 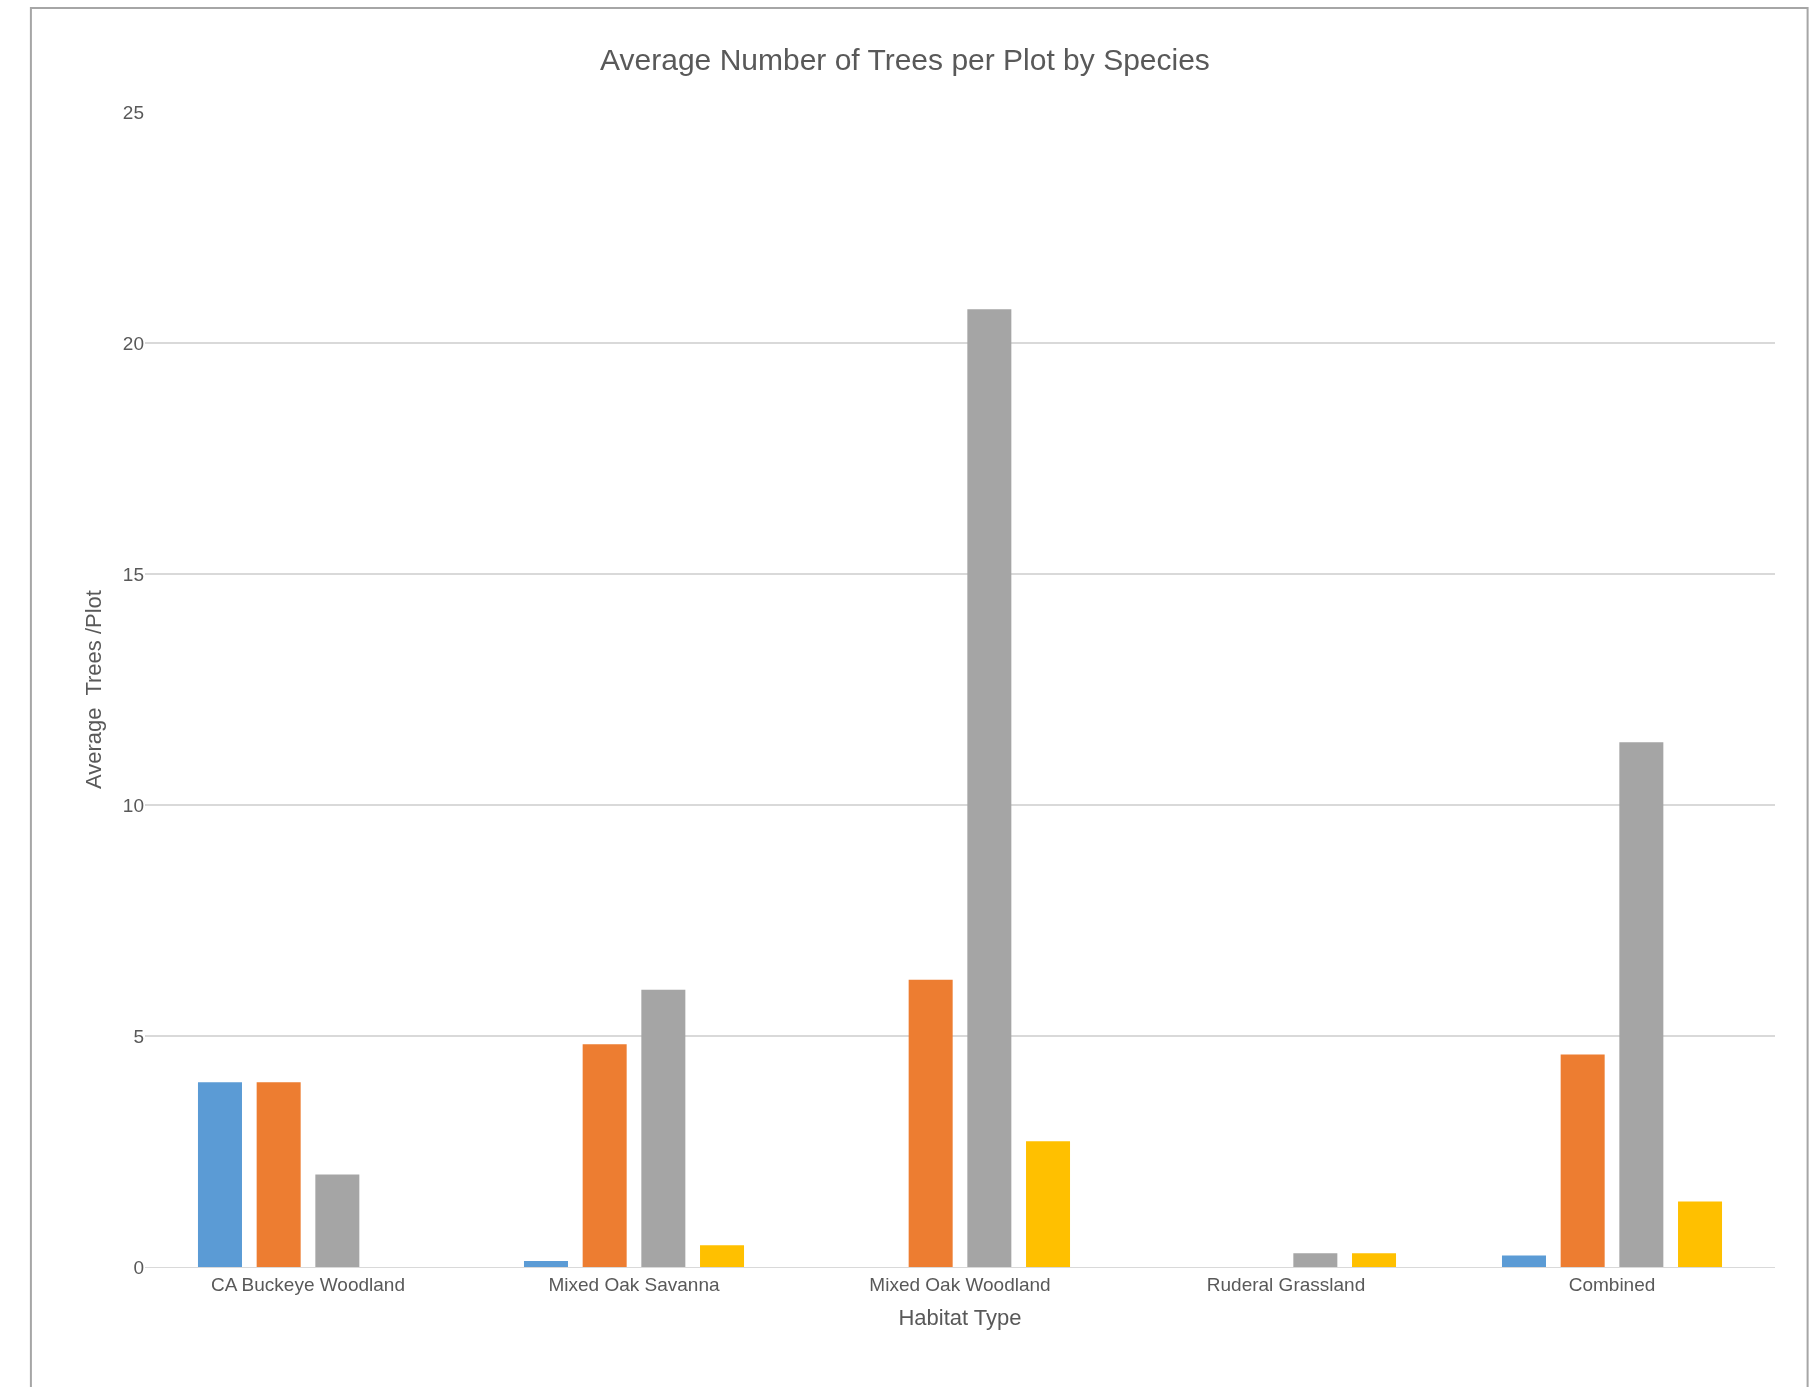 What do you see at coordinates (138, 1267) in the screenshot?
I see `y-tick-label: 0` at bounding box center [138, 1267].